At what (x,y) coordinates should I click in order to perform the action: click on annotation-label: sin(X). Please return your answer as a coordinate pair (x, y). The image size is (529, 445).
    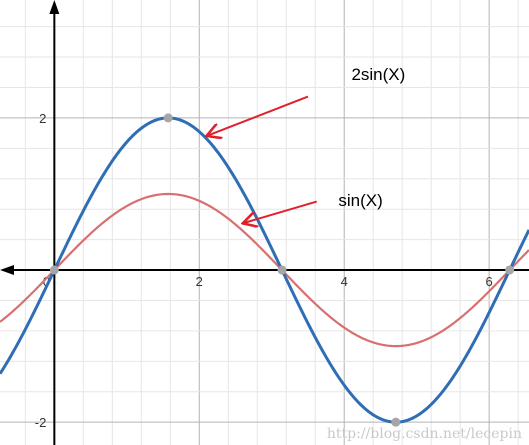
    Looking at the image, I should click on (360, 200).